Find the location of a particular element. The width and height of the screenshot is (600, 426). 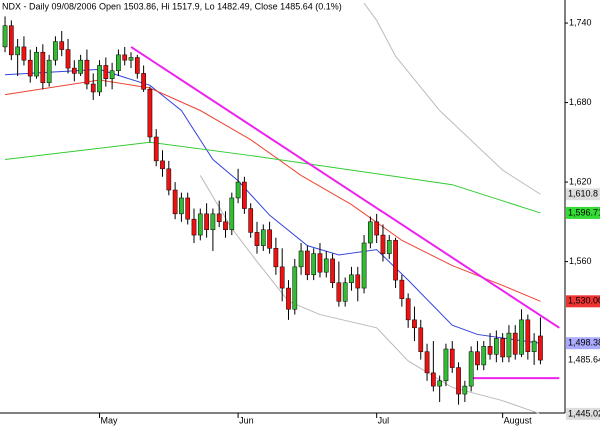

y-tick-label: 1,680 is located at coordinates (580, 102).